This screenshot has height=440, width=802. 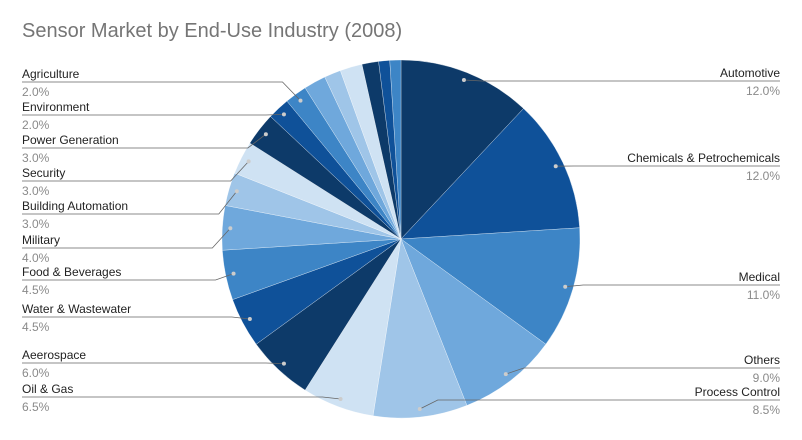 I want to click on pie-slice-others, so click(x=473, y=322).